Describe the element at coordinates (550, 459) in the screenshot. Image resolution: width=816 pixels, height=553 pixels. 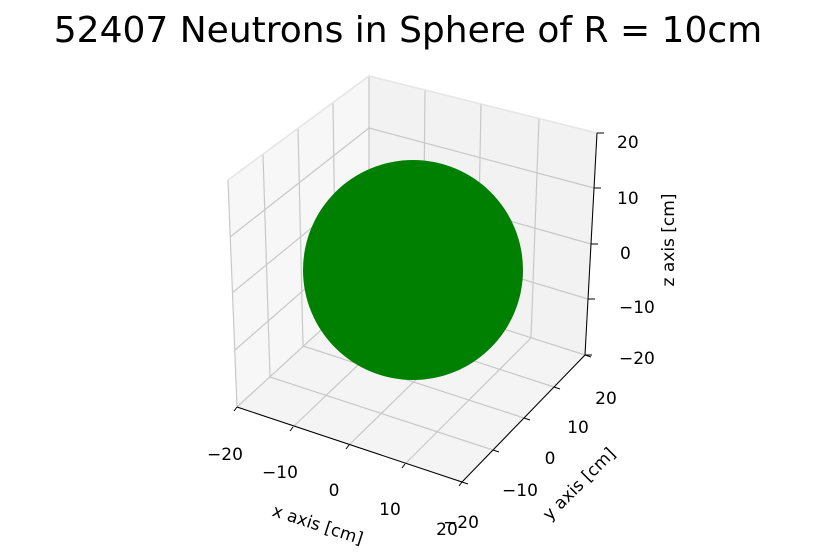
I see `y-tick-label: 0` at that location.